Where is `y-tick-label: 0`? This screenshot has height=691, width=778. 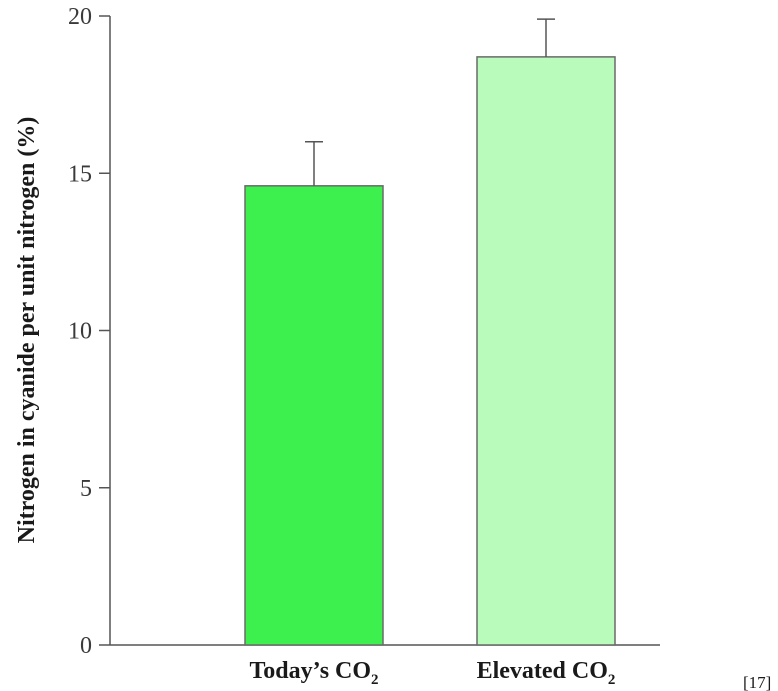 y-tick-label: 0 is located at coordinates (86, 646).